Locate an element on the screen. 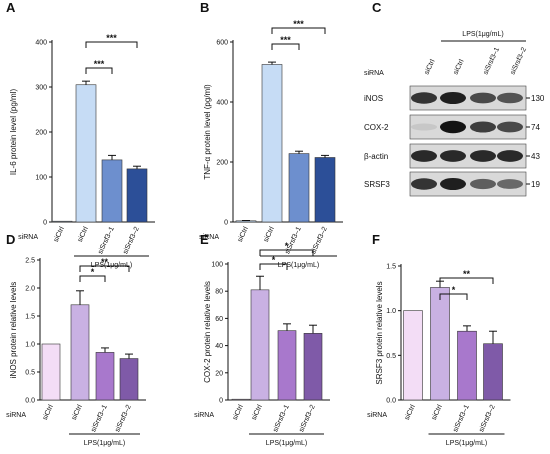 This screenshot has width=550, height=454. mw-label: 130 is located at coordinates (538, 98).